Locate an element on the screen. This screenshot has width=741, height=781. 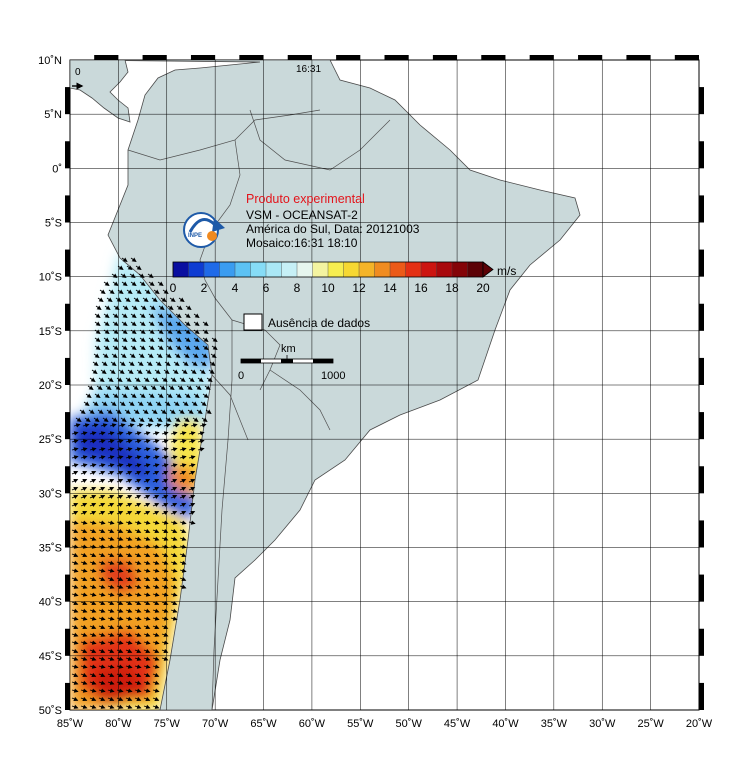
colorbar-tick-label: 4 is located at coordinates (235, 288).